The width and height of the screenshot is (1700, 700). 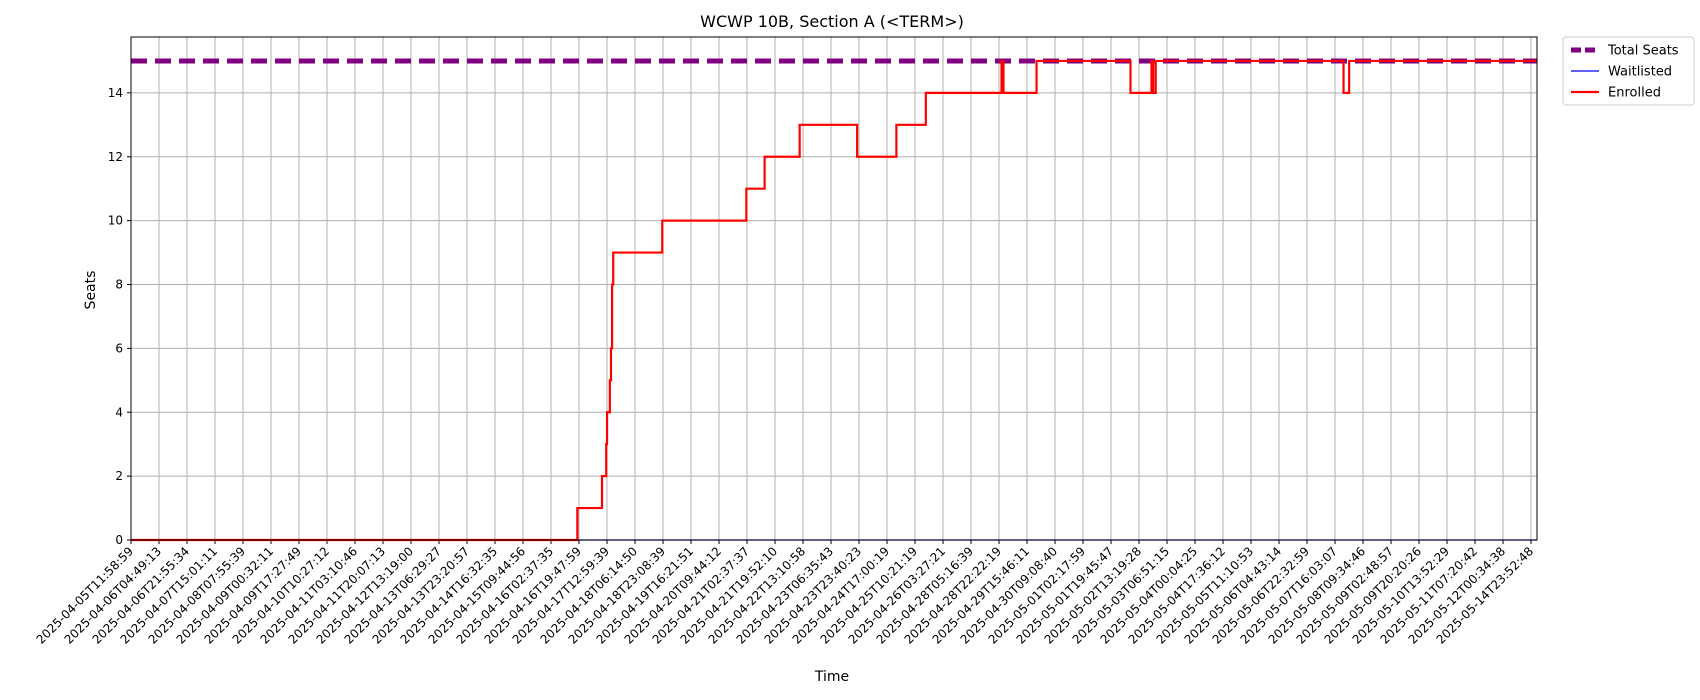 I want to click on legend-label: Enrolled, so click(x=1634, y=93).